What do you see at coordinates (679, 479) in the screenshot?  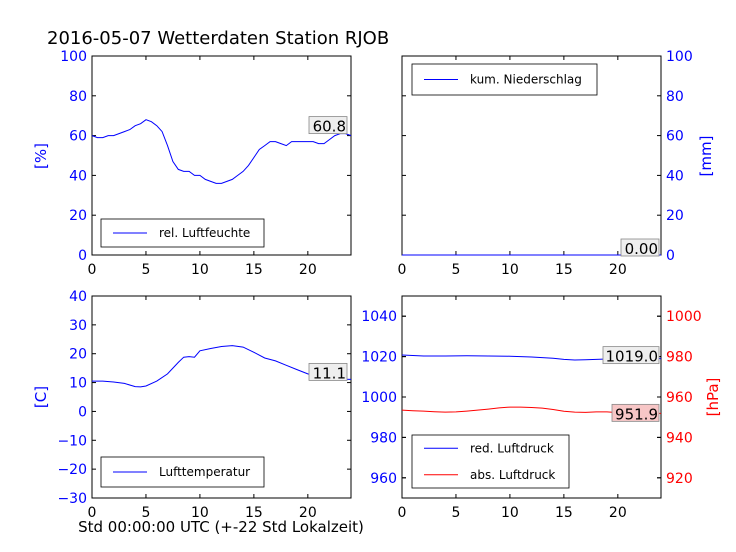 I see `y-tick-label: 920` at bounding box center [679, 479].